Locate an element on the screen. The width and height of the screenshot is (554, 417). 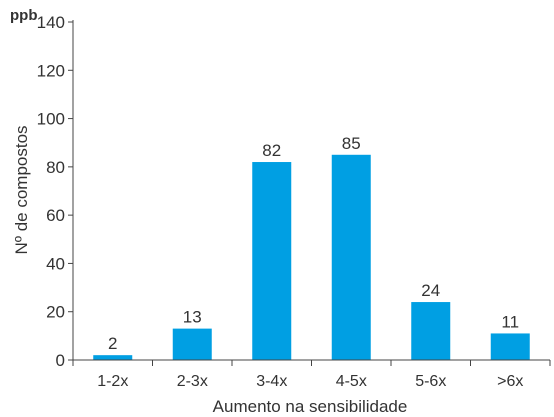
bar->6x is located at coordinates (510, 346).